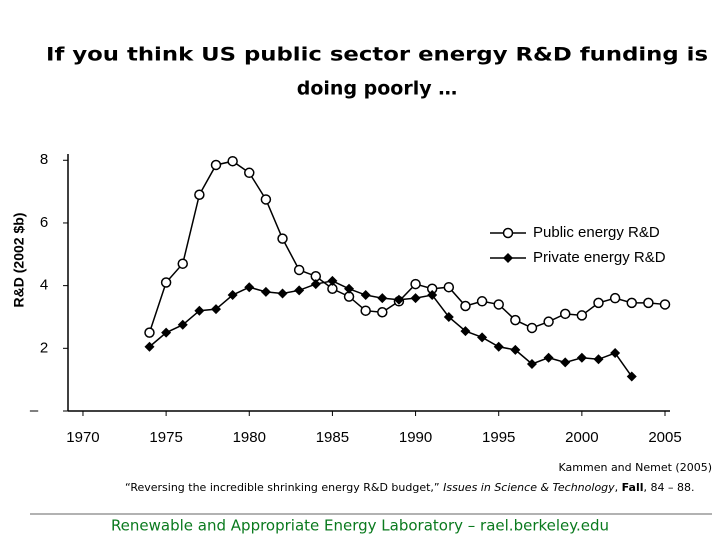 This screenshot has height=540, width=720. I want to click on y-tick-label: 2, so click(44, 347).